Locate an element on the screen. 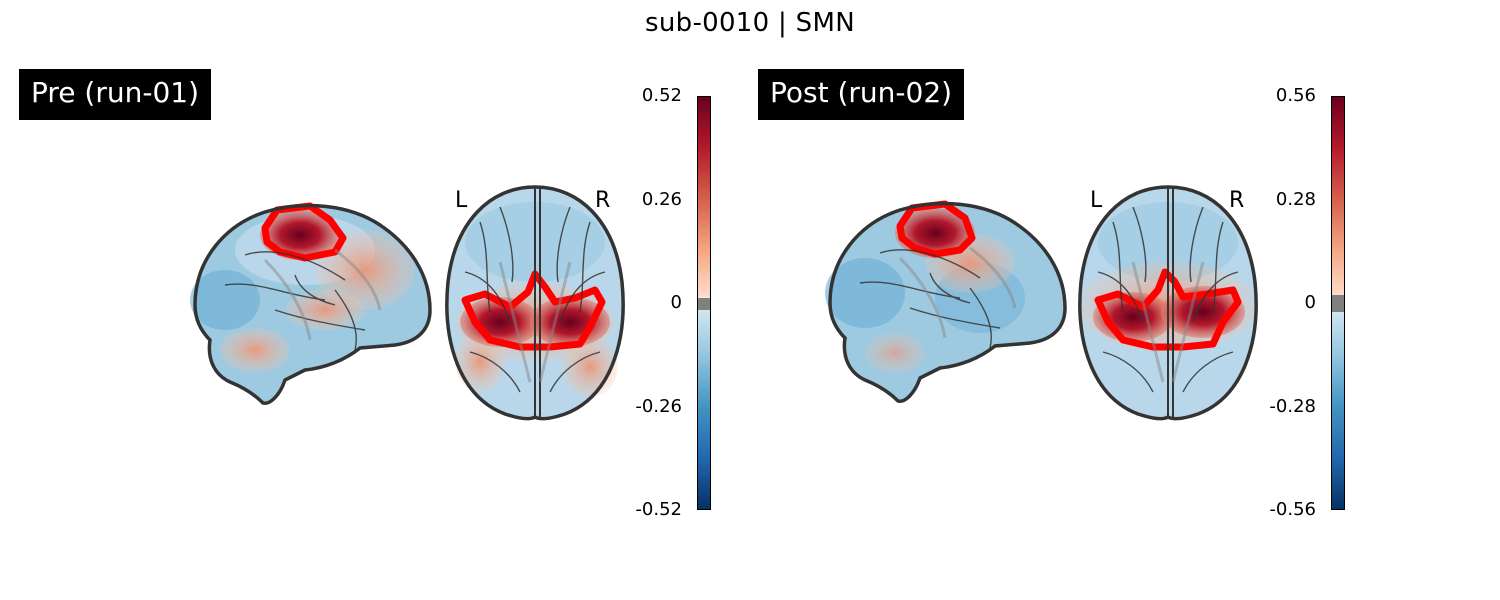 This screenshot has height=600, width=1500. axial-brain-view-pre is located at coordinates (535, 303).